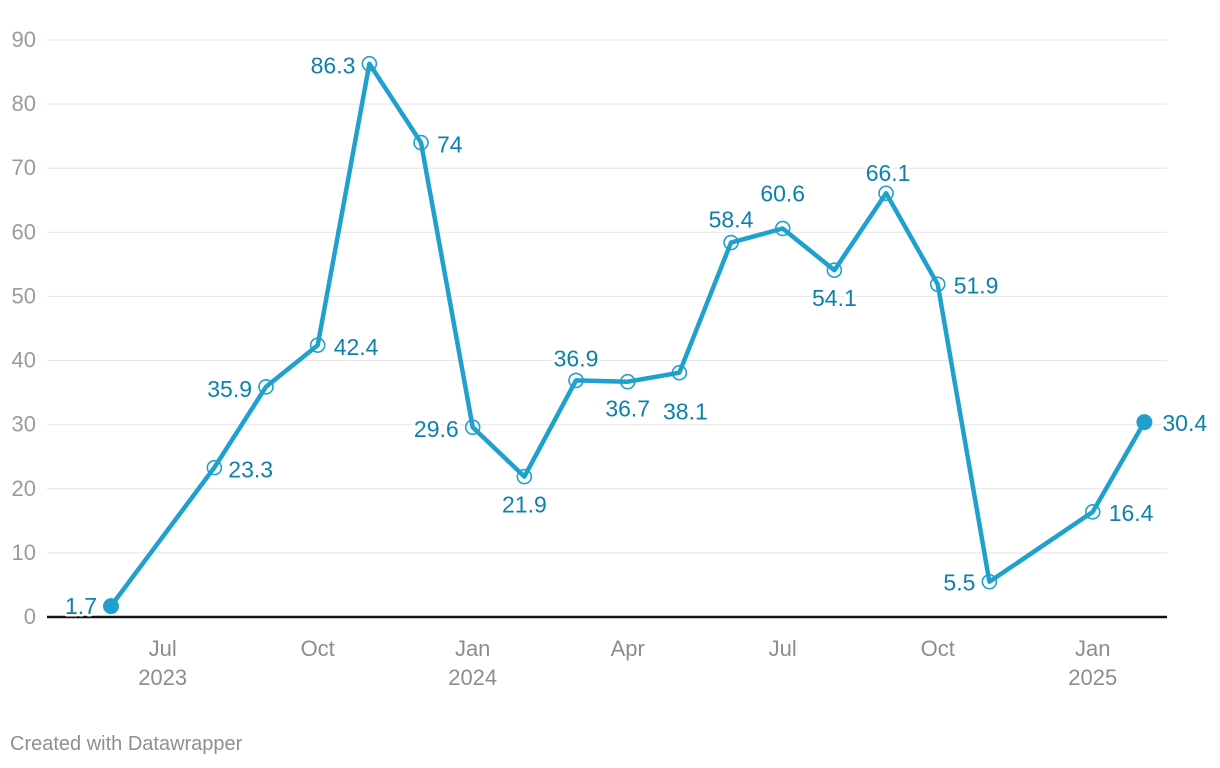 The width and height of the screenshot is (1220, 768). Describe the element at coordinates (834, 298) in the screenshot. I see `value-label: 54.1` at that location.